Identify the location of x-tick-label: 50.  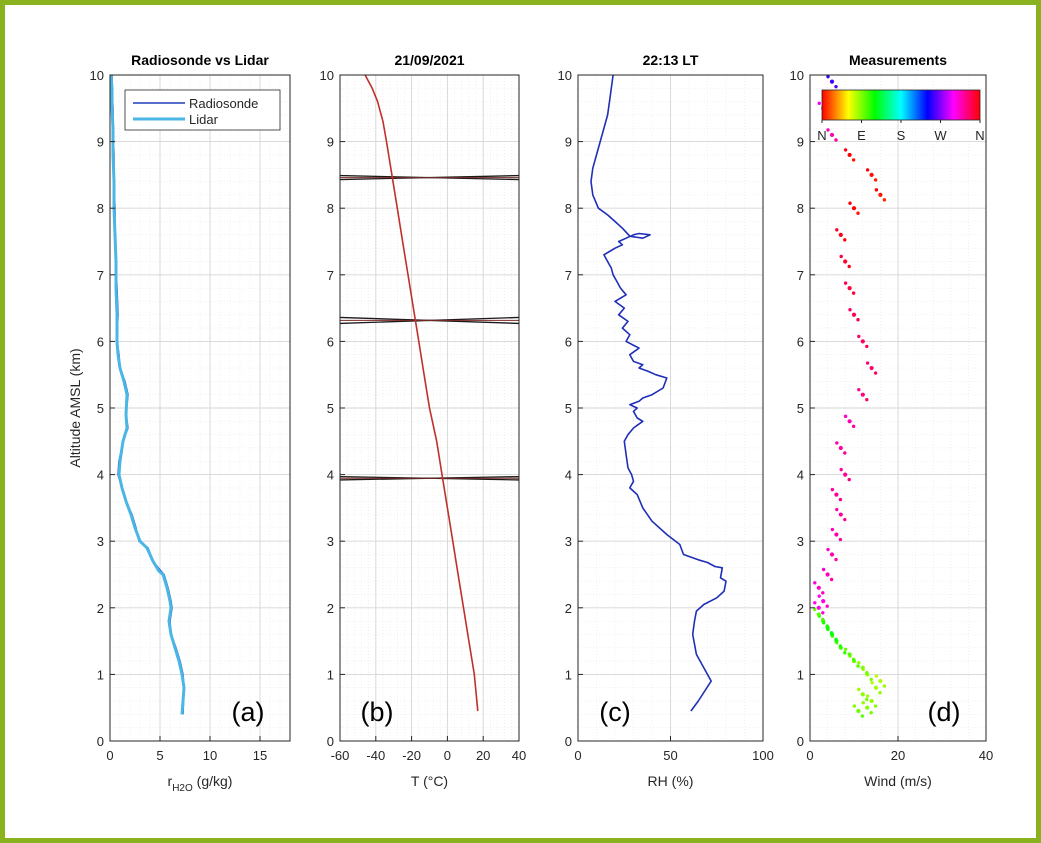
(670, 755).